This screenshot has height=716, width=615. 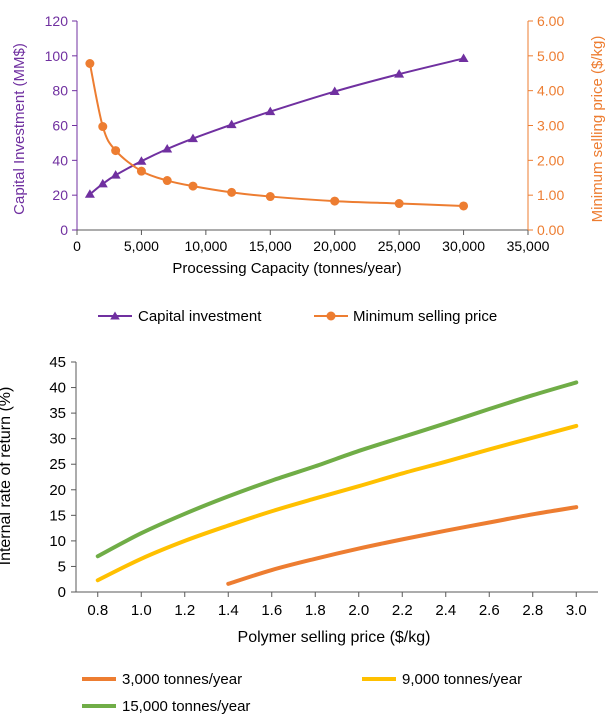 What do you see at coordinates (77, 246) in the screenshot?
I see `x-tick-label: 0` at bounding box center [77, 246].